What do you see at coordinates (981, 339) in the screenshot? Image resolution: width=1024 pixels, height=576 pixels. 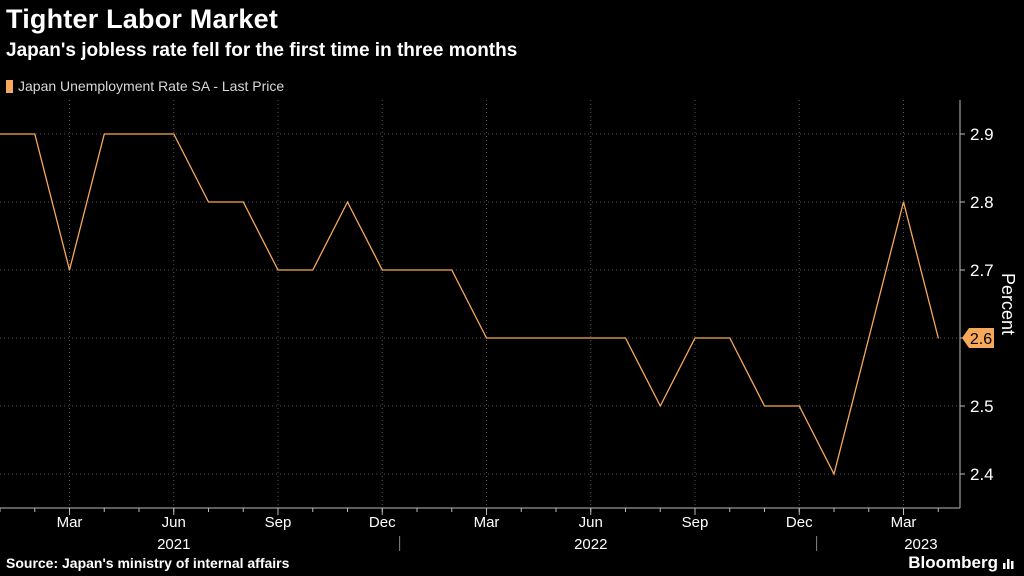 I see `last-value-label: 2.6` at bounding box center [981, 339].